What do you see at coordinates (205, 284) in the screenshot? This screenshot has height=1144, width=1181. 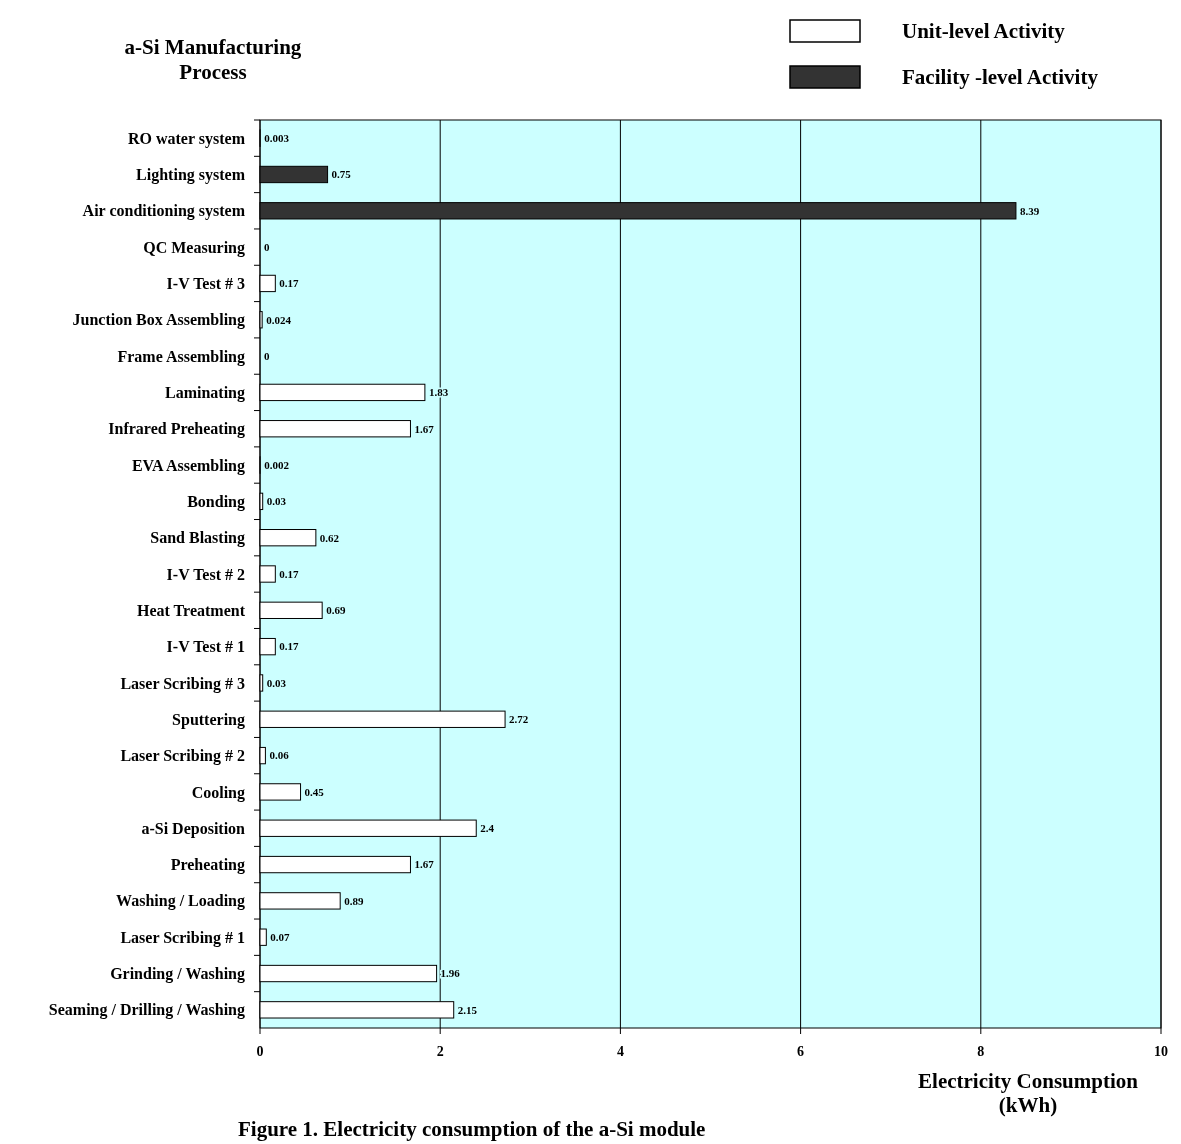 I see `y-tick-label: I-V Test # 3` at bounding box center [205, 284].